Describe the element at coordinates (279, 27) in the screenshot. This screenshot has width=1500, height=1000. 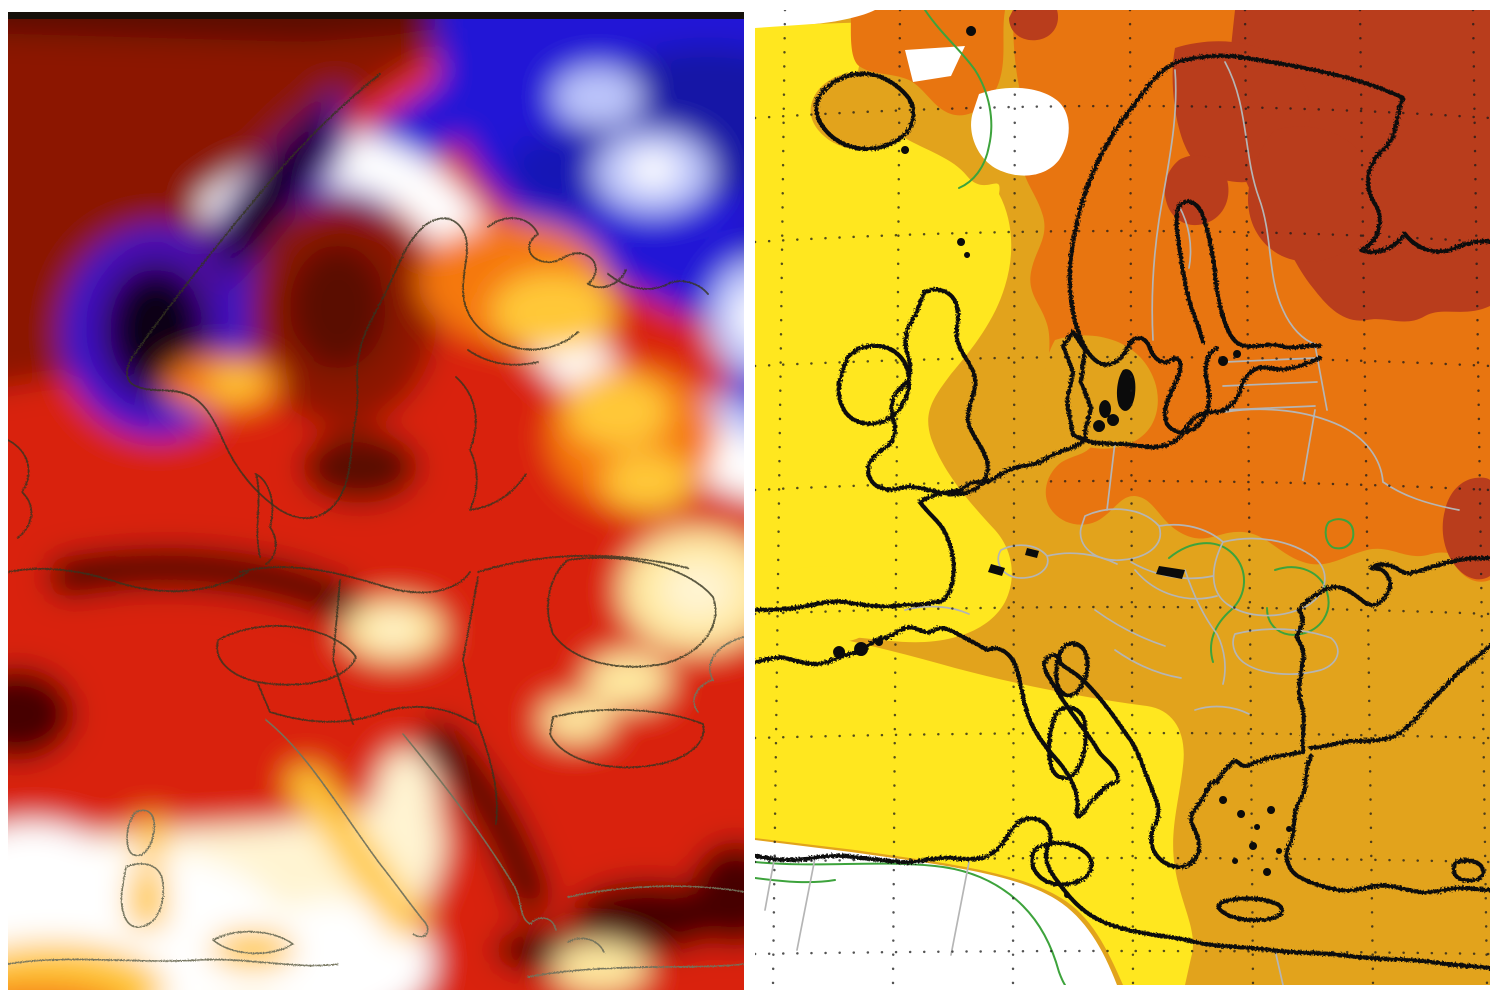
I see `top-edge-deep-shade` at that location.